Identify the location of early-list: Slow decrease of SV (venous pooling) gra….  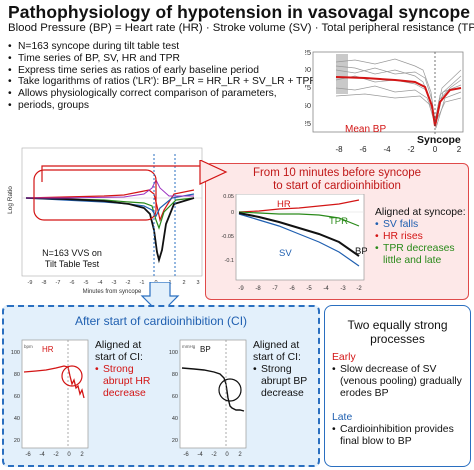
(399, 382).